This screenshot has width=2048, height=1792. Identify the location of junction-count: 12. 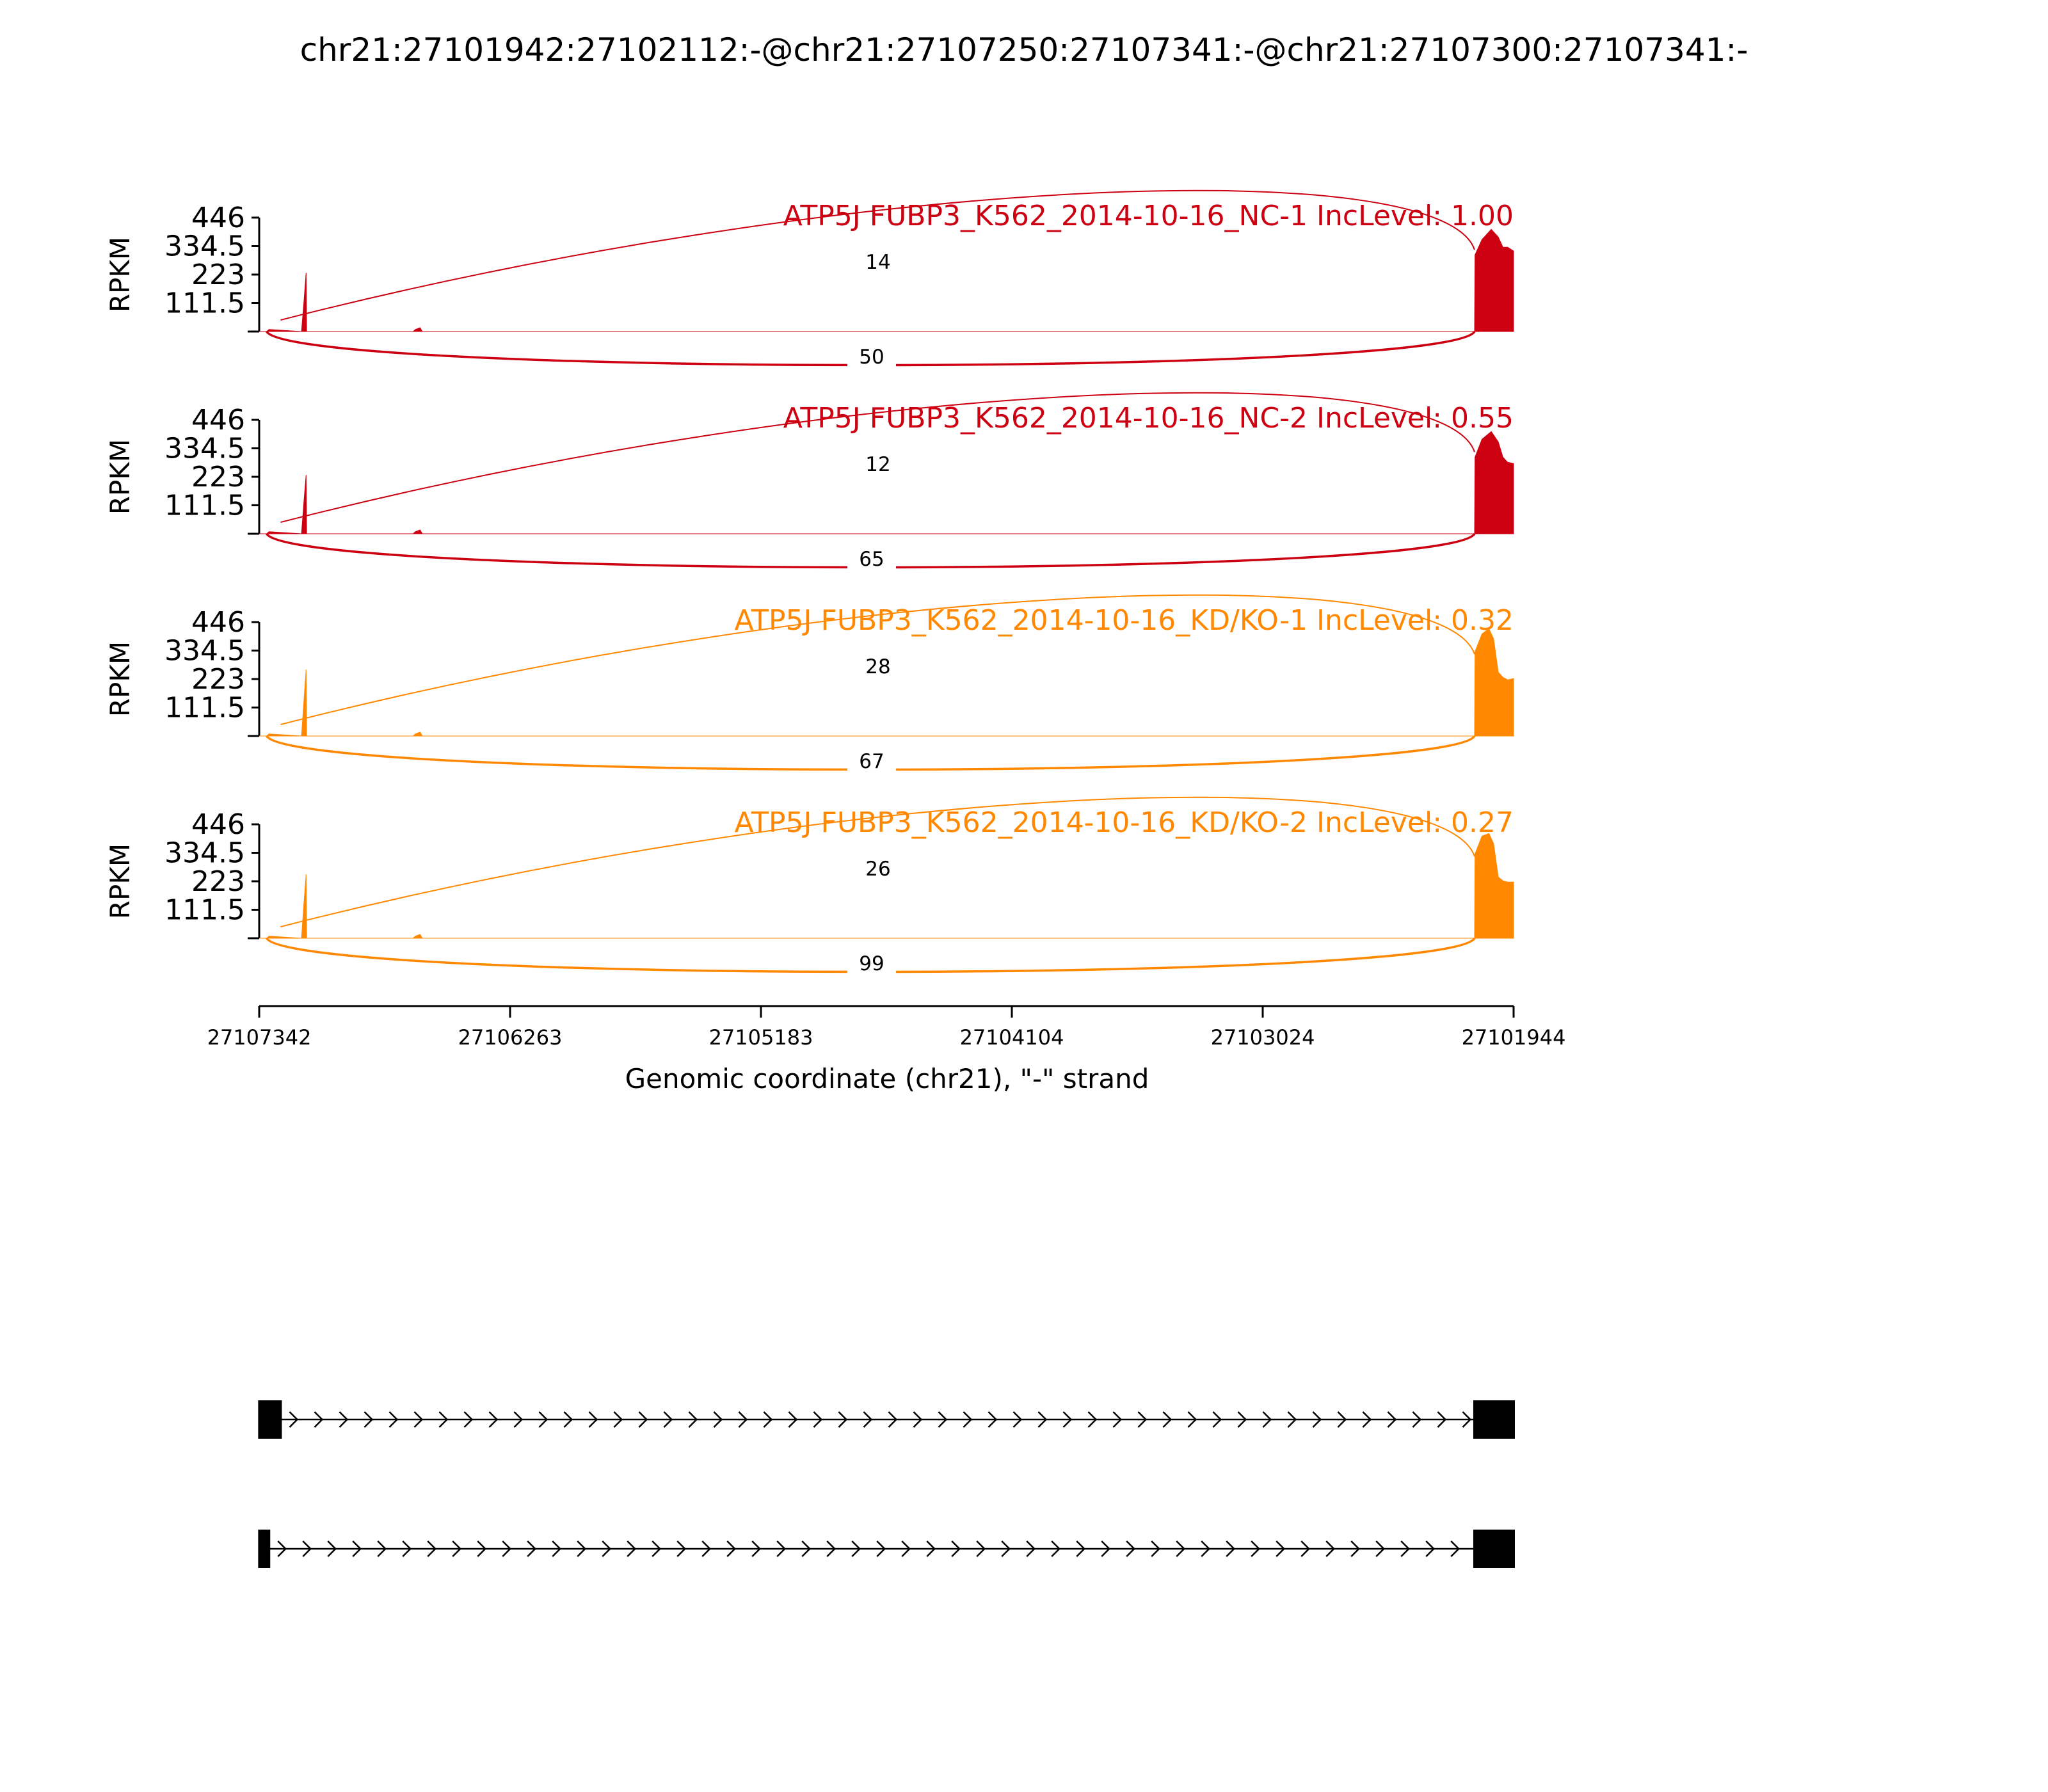
(877, 464).